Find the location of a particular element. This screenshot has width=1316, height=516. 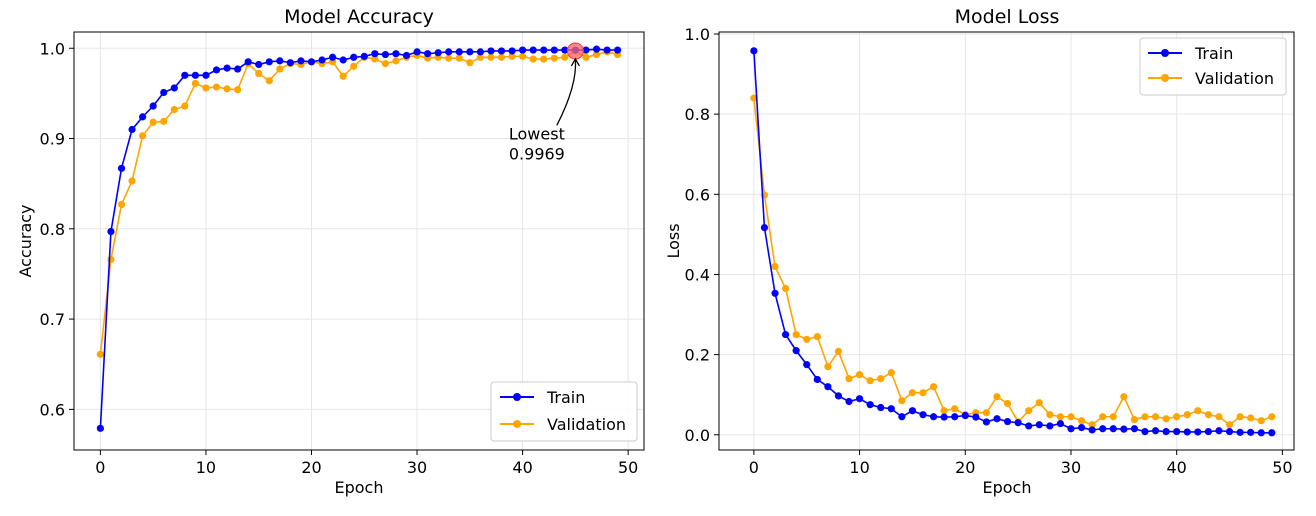

accuracy-legend-validation-marker is located at coordinates (517, 424).